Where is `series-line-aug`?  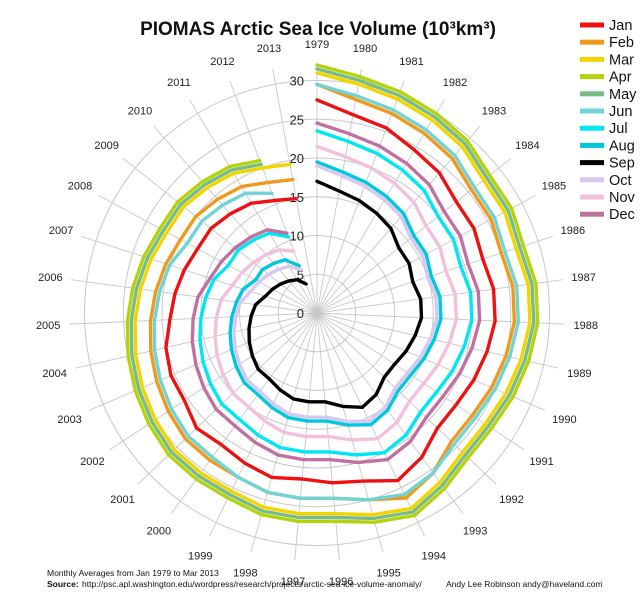
series-line-aug is located at coordinates (335, 293).